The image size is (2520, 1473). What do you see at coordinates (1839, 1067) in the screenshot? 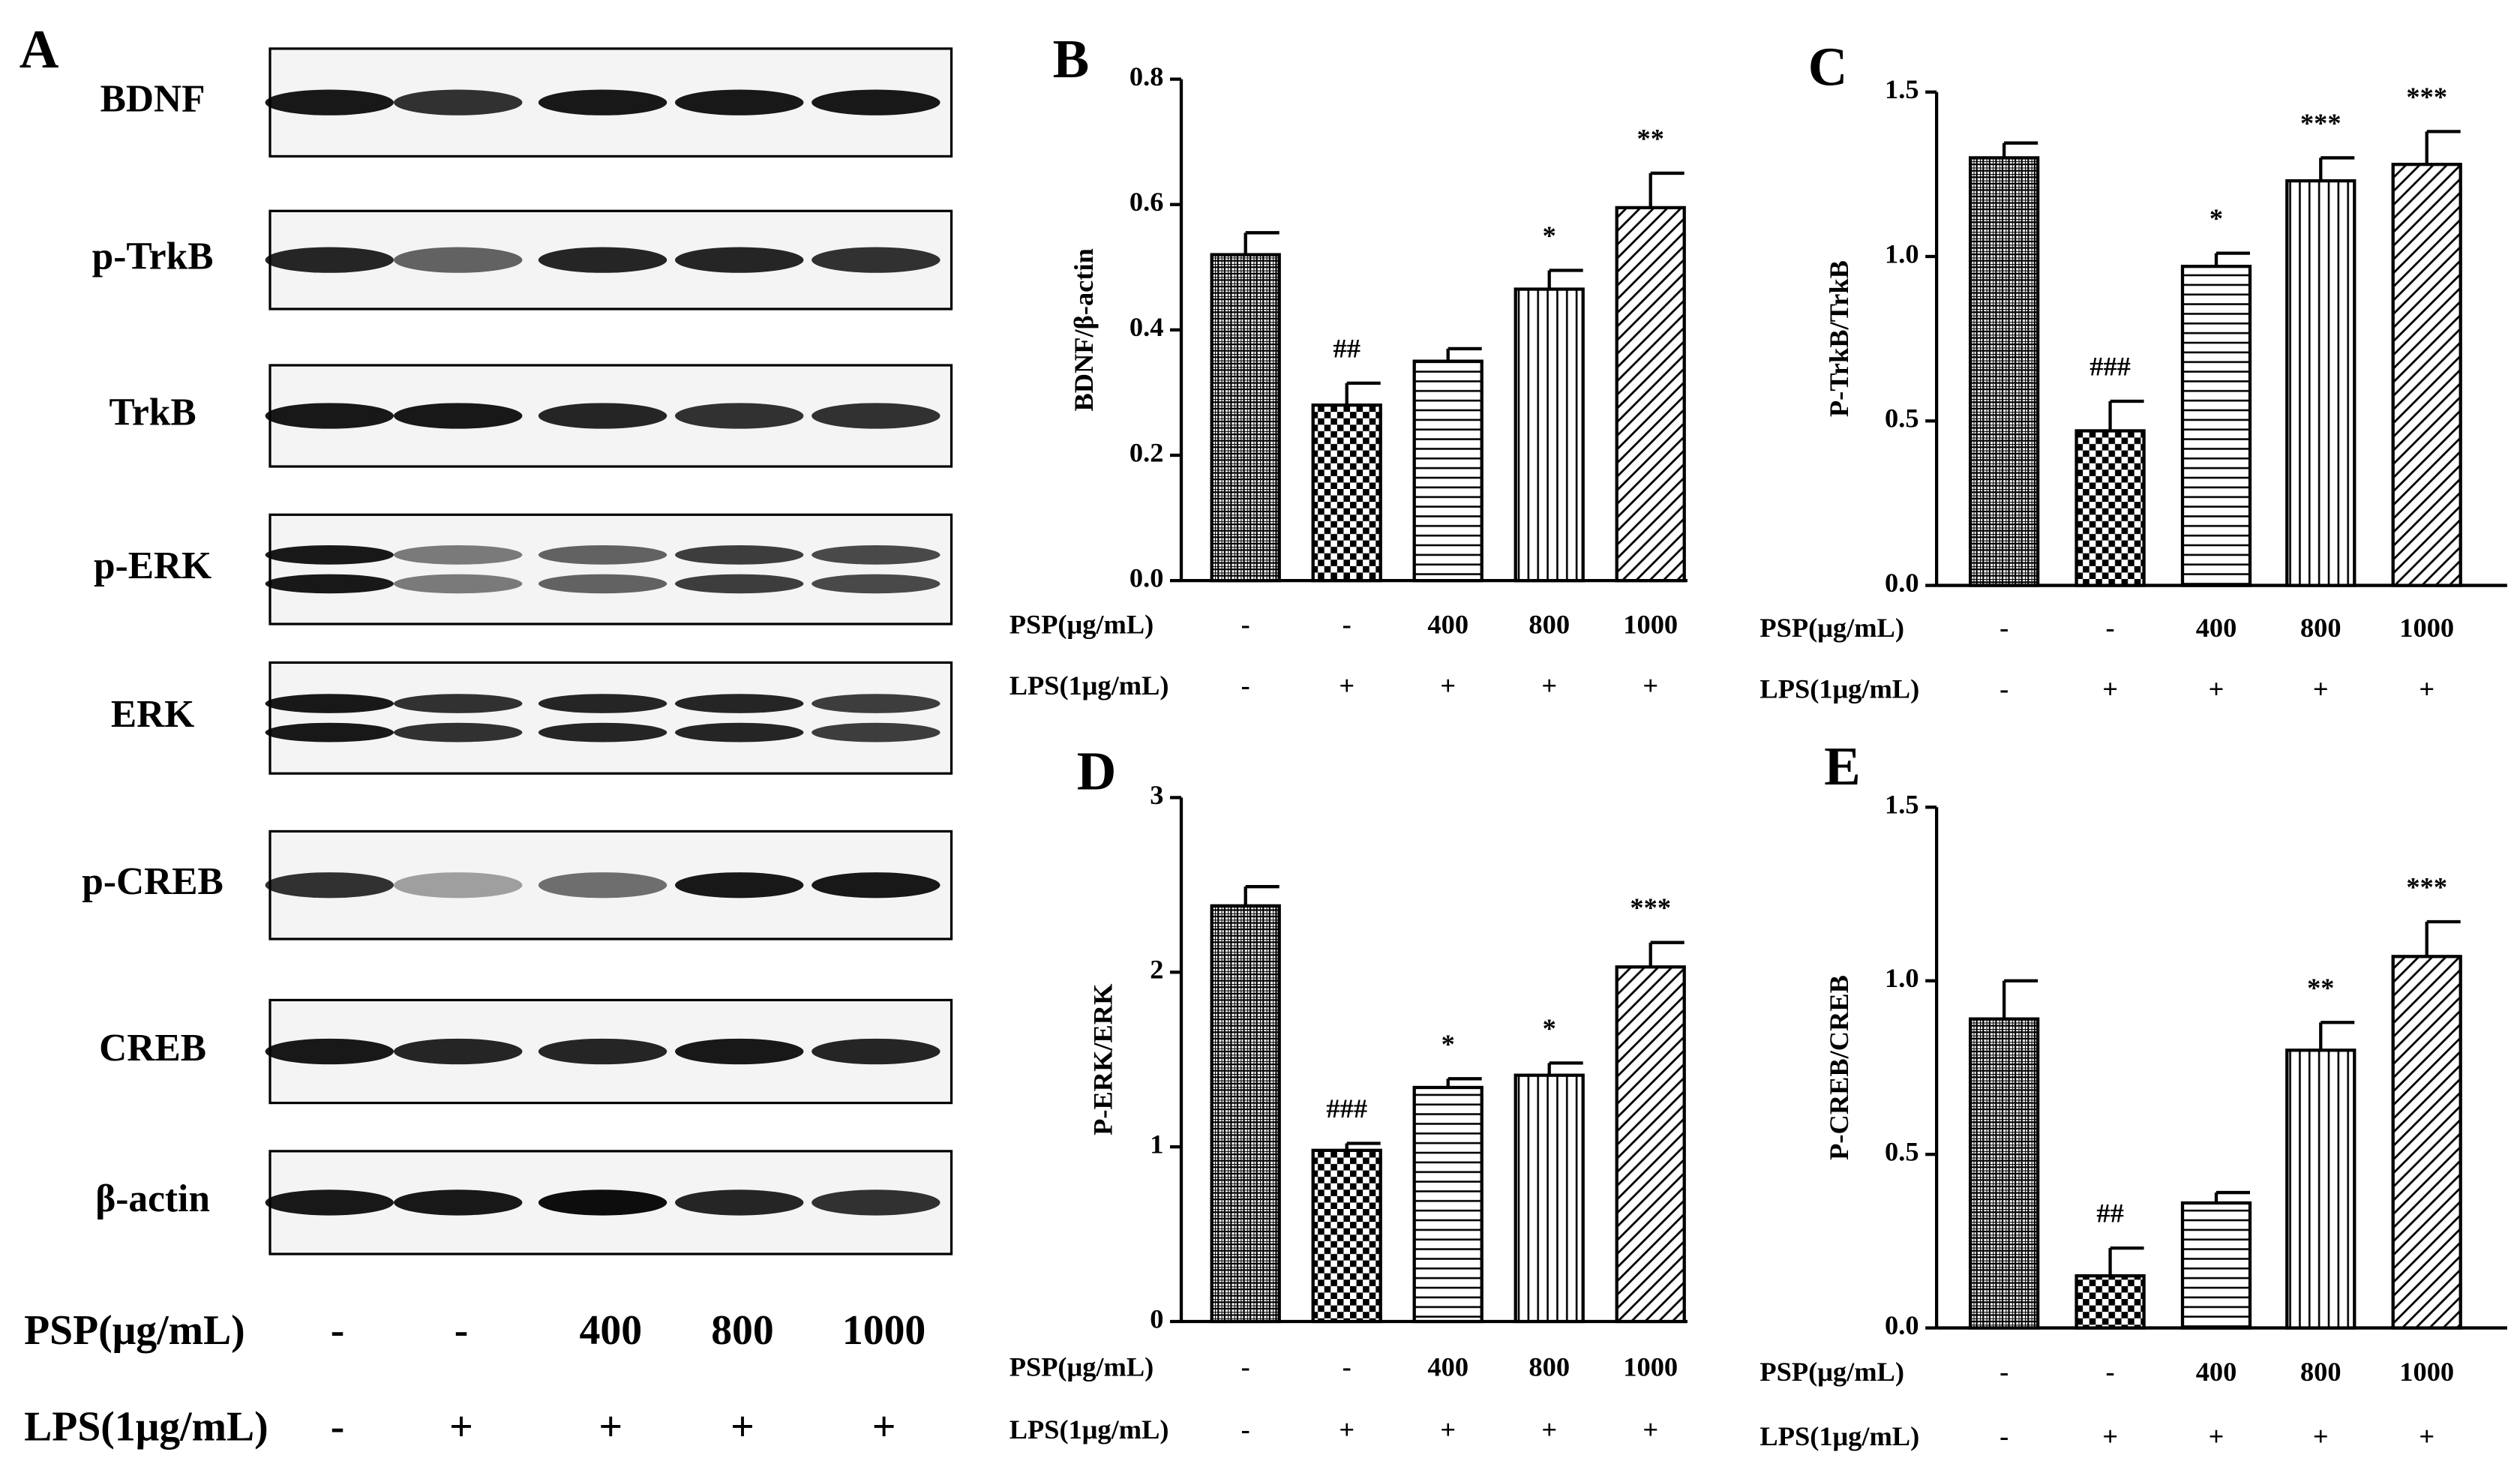
I see `y-axis-label: P-CREB/CREB` at bounding box center [1839, 1067].